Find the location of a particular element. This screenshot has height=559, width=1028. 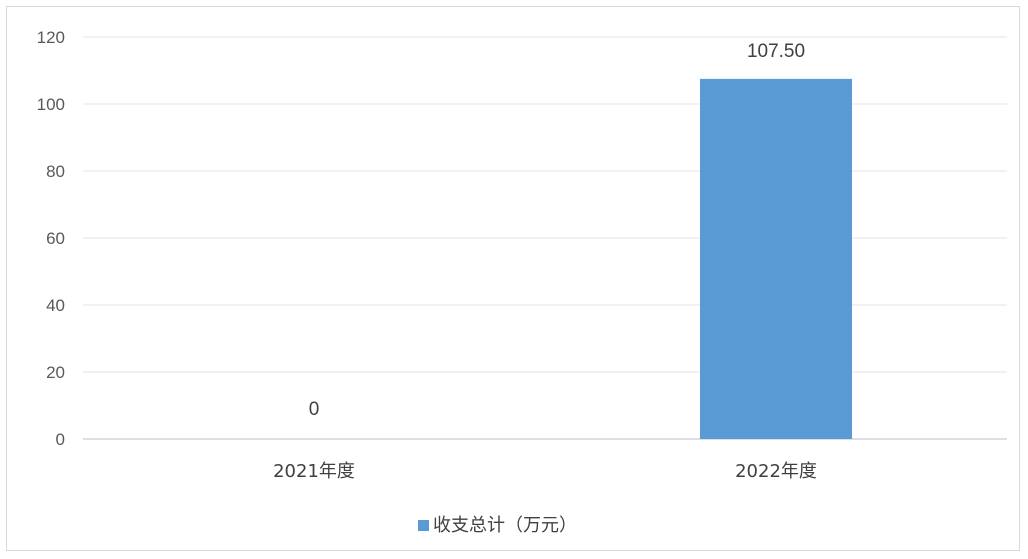

x-category-label: 2022年度 is located at coordinates (776, 471).